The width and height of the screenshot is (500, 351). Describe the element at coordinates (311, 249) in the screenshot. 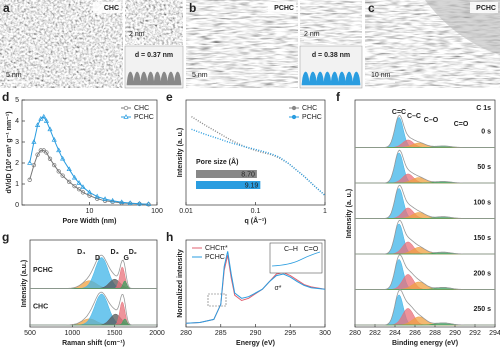

I see `annotation: C=O` at that location.